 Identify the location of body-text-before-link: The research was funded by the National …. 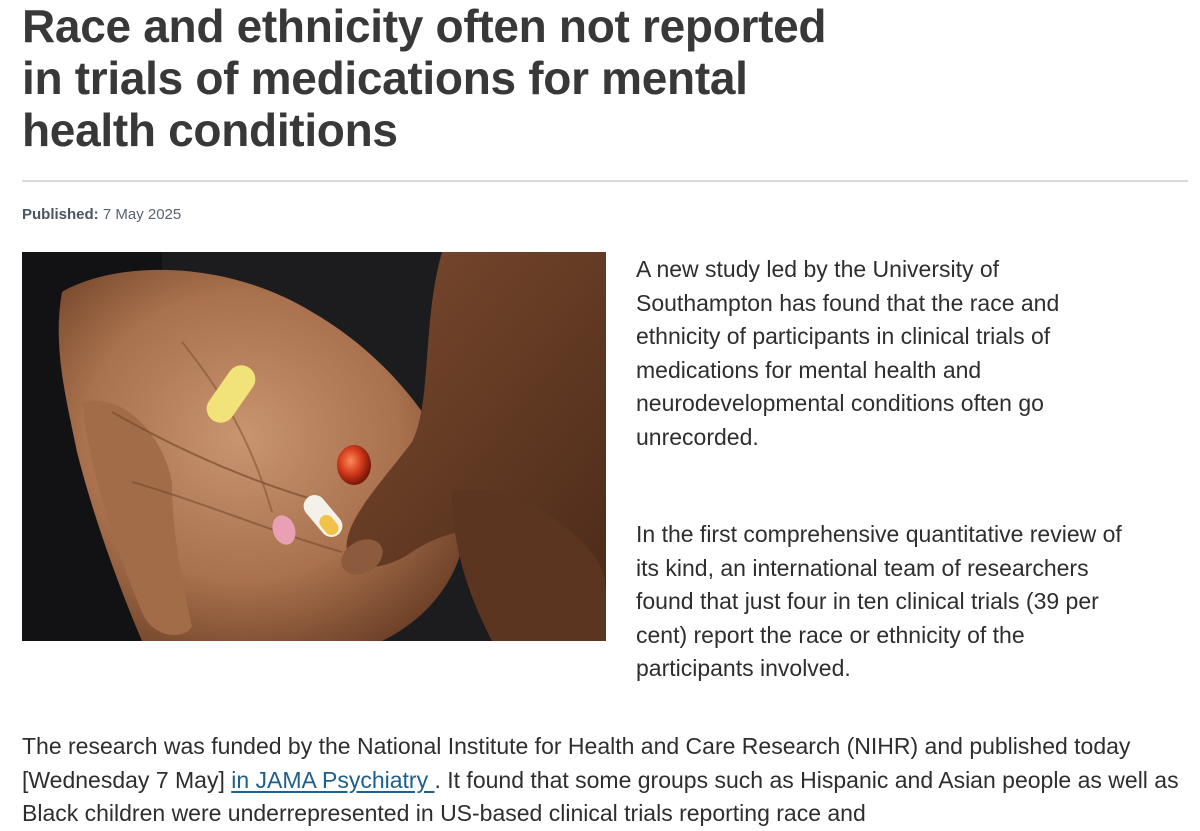
(576, 763).